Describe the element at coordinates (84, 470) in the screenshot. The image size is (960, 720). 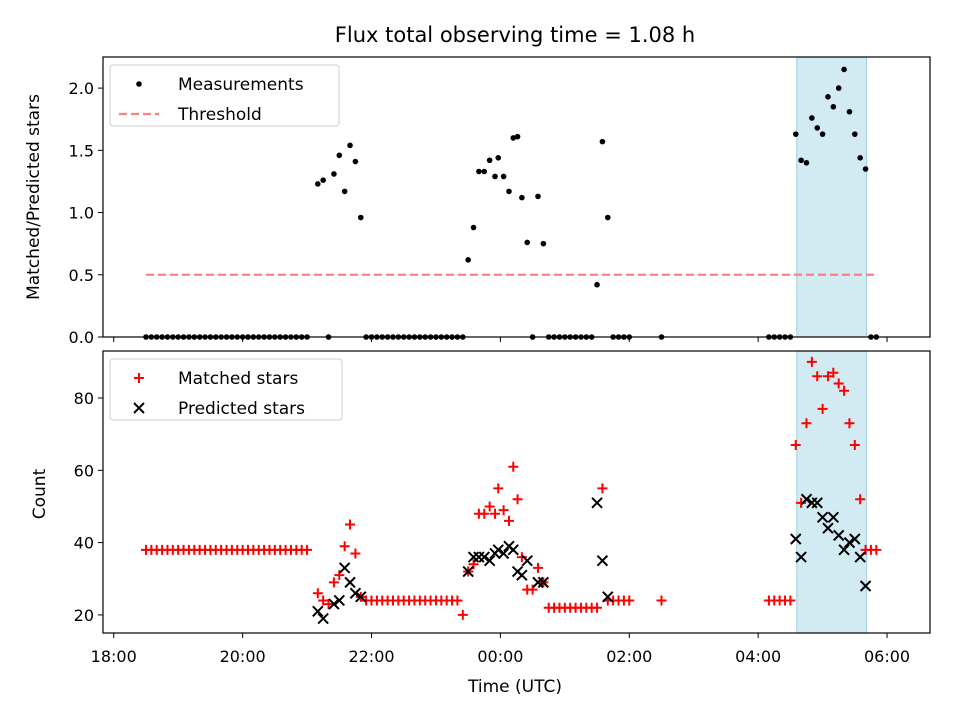
I see `y-tick-label: 60` at that location.